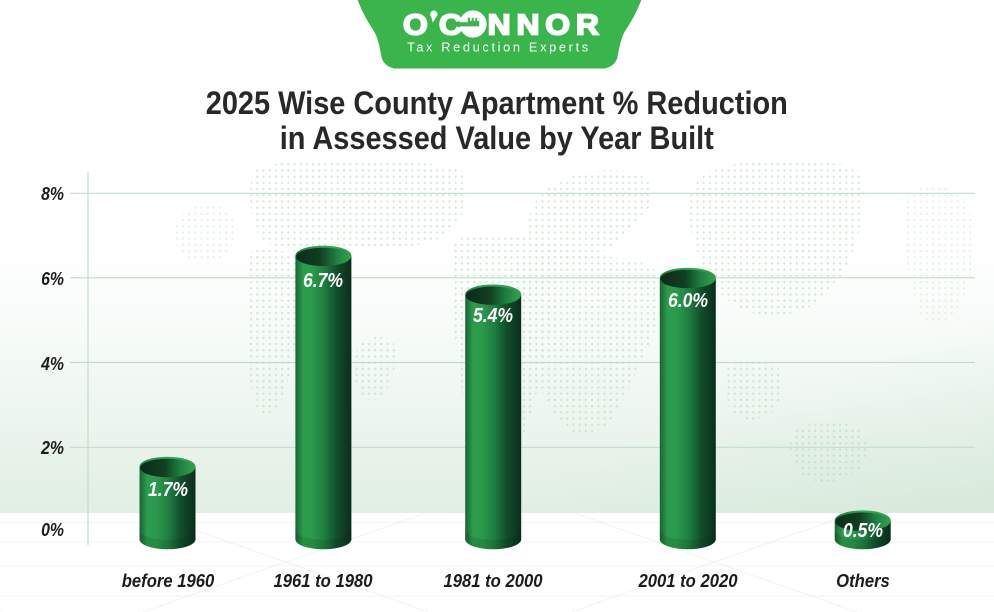 The width and height of the screenshot is (994, 612). Describe the element at coordinates (546, 25) in the screenshot. I see `svg-text: NNOR` at that location.